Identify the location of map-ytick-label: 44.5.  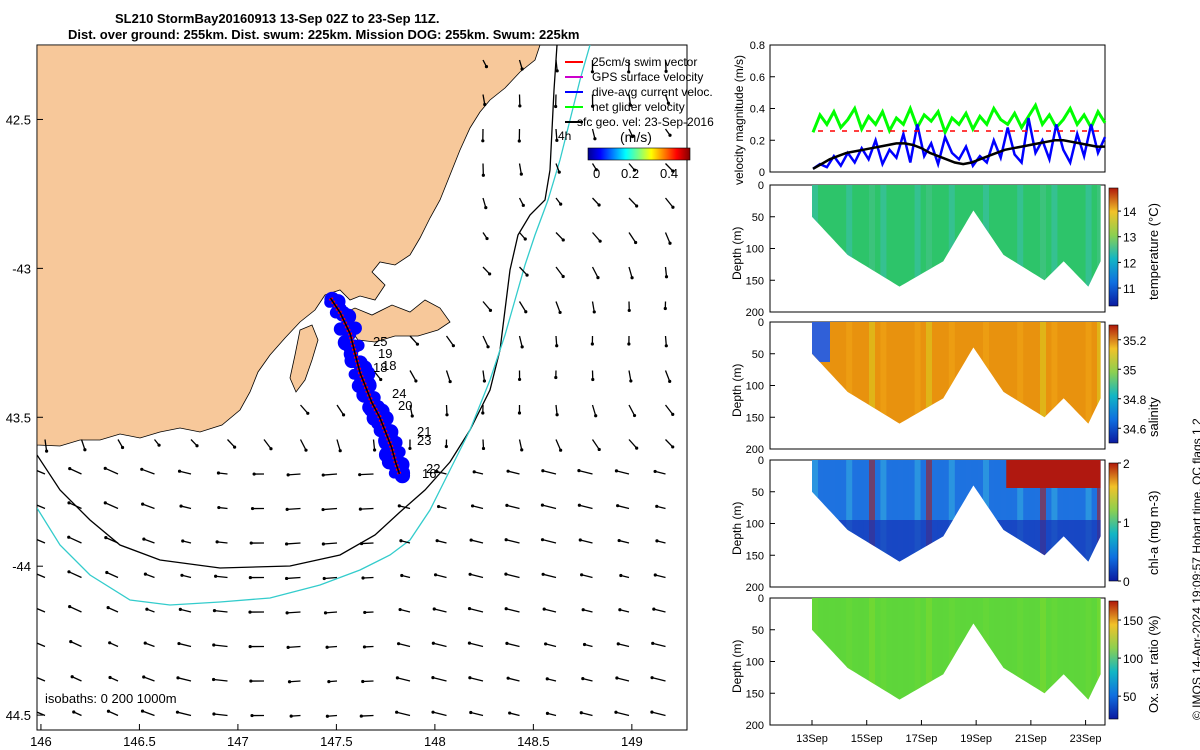
(18, 715).